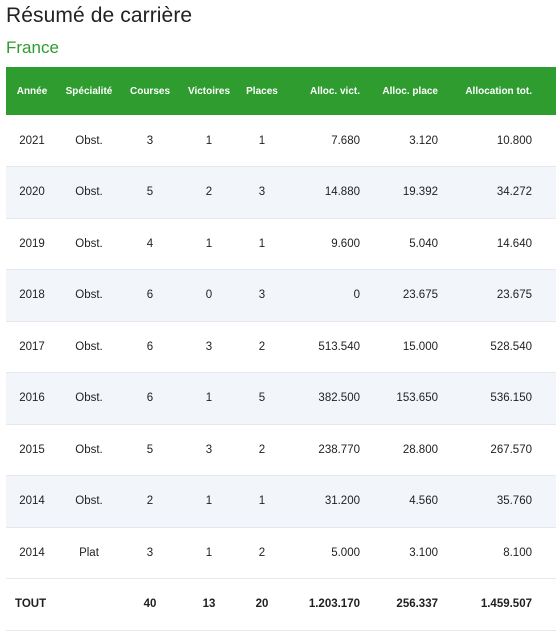 Image resolution: width=560 pixels, height=633 pixels. Describe the element at coordinates (334, 604) in the screenshot. I see `total-win-prize: 1.203.170` at that location.